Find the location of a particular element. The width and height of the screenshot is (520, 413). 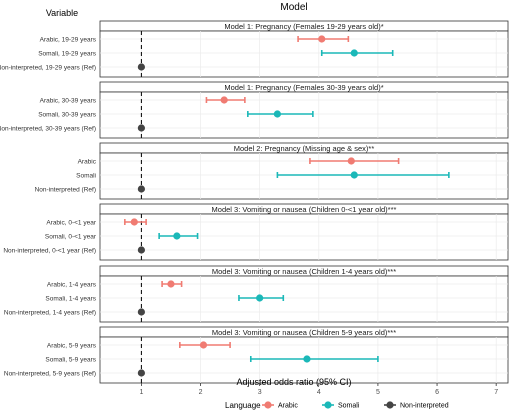

x-tick-label: 7 is located at coordinates (496, 392).